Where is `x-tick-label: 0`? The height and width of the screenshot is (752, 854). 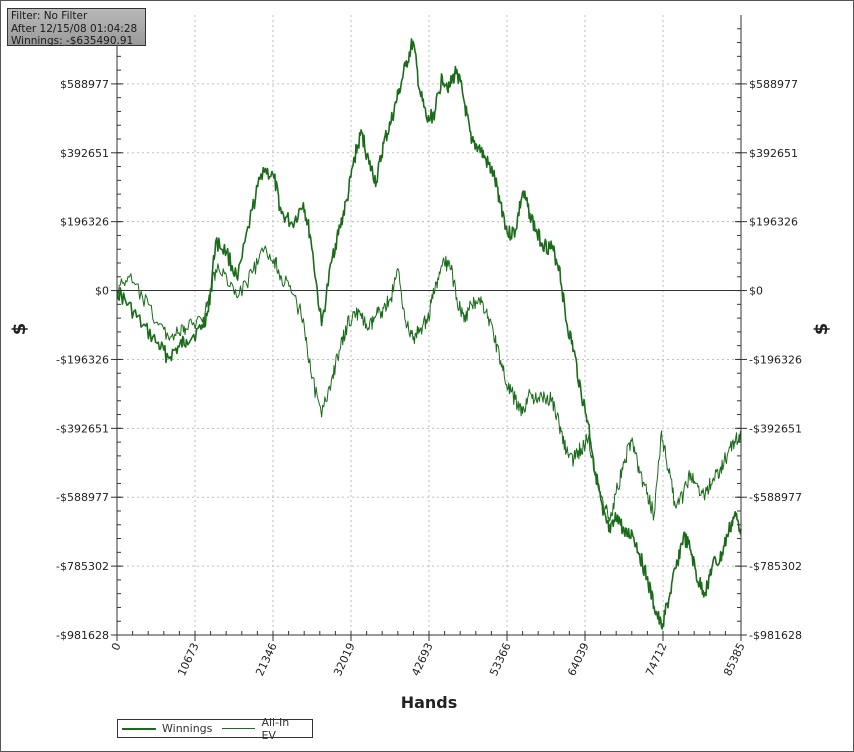 x-tick-label: 0 is located at coordinates (116, 647).